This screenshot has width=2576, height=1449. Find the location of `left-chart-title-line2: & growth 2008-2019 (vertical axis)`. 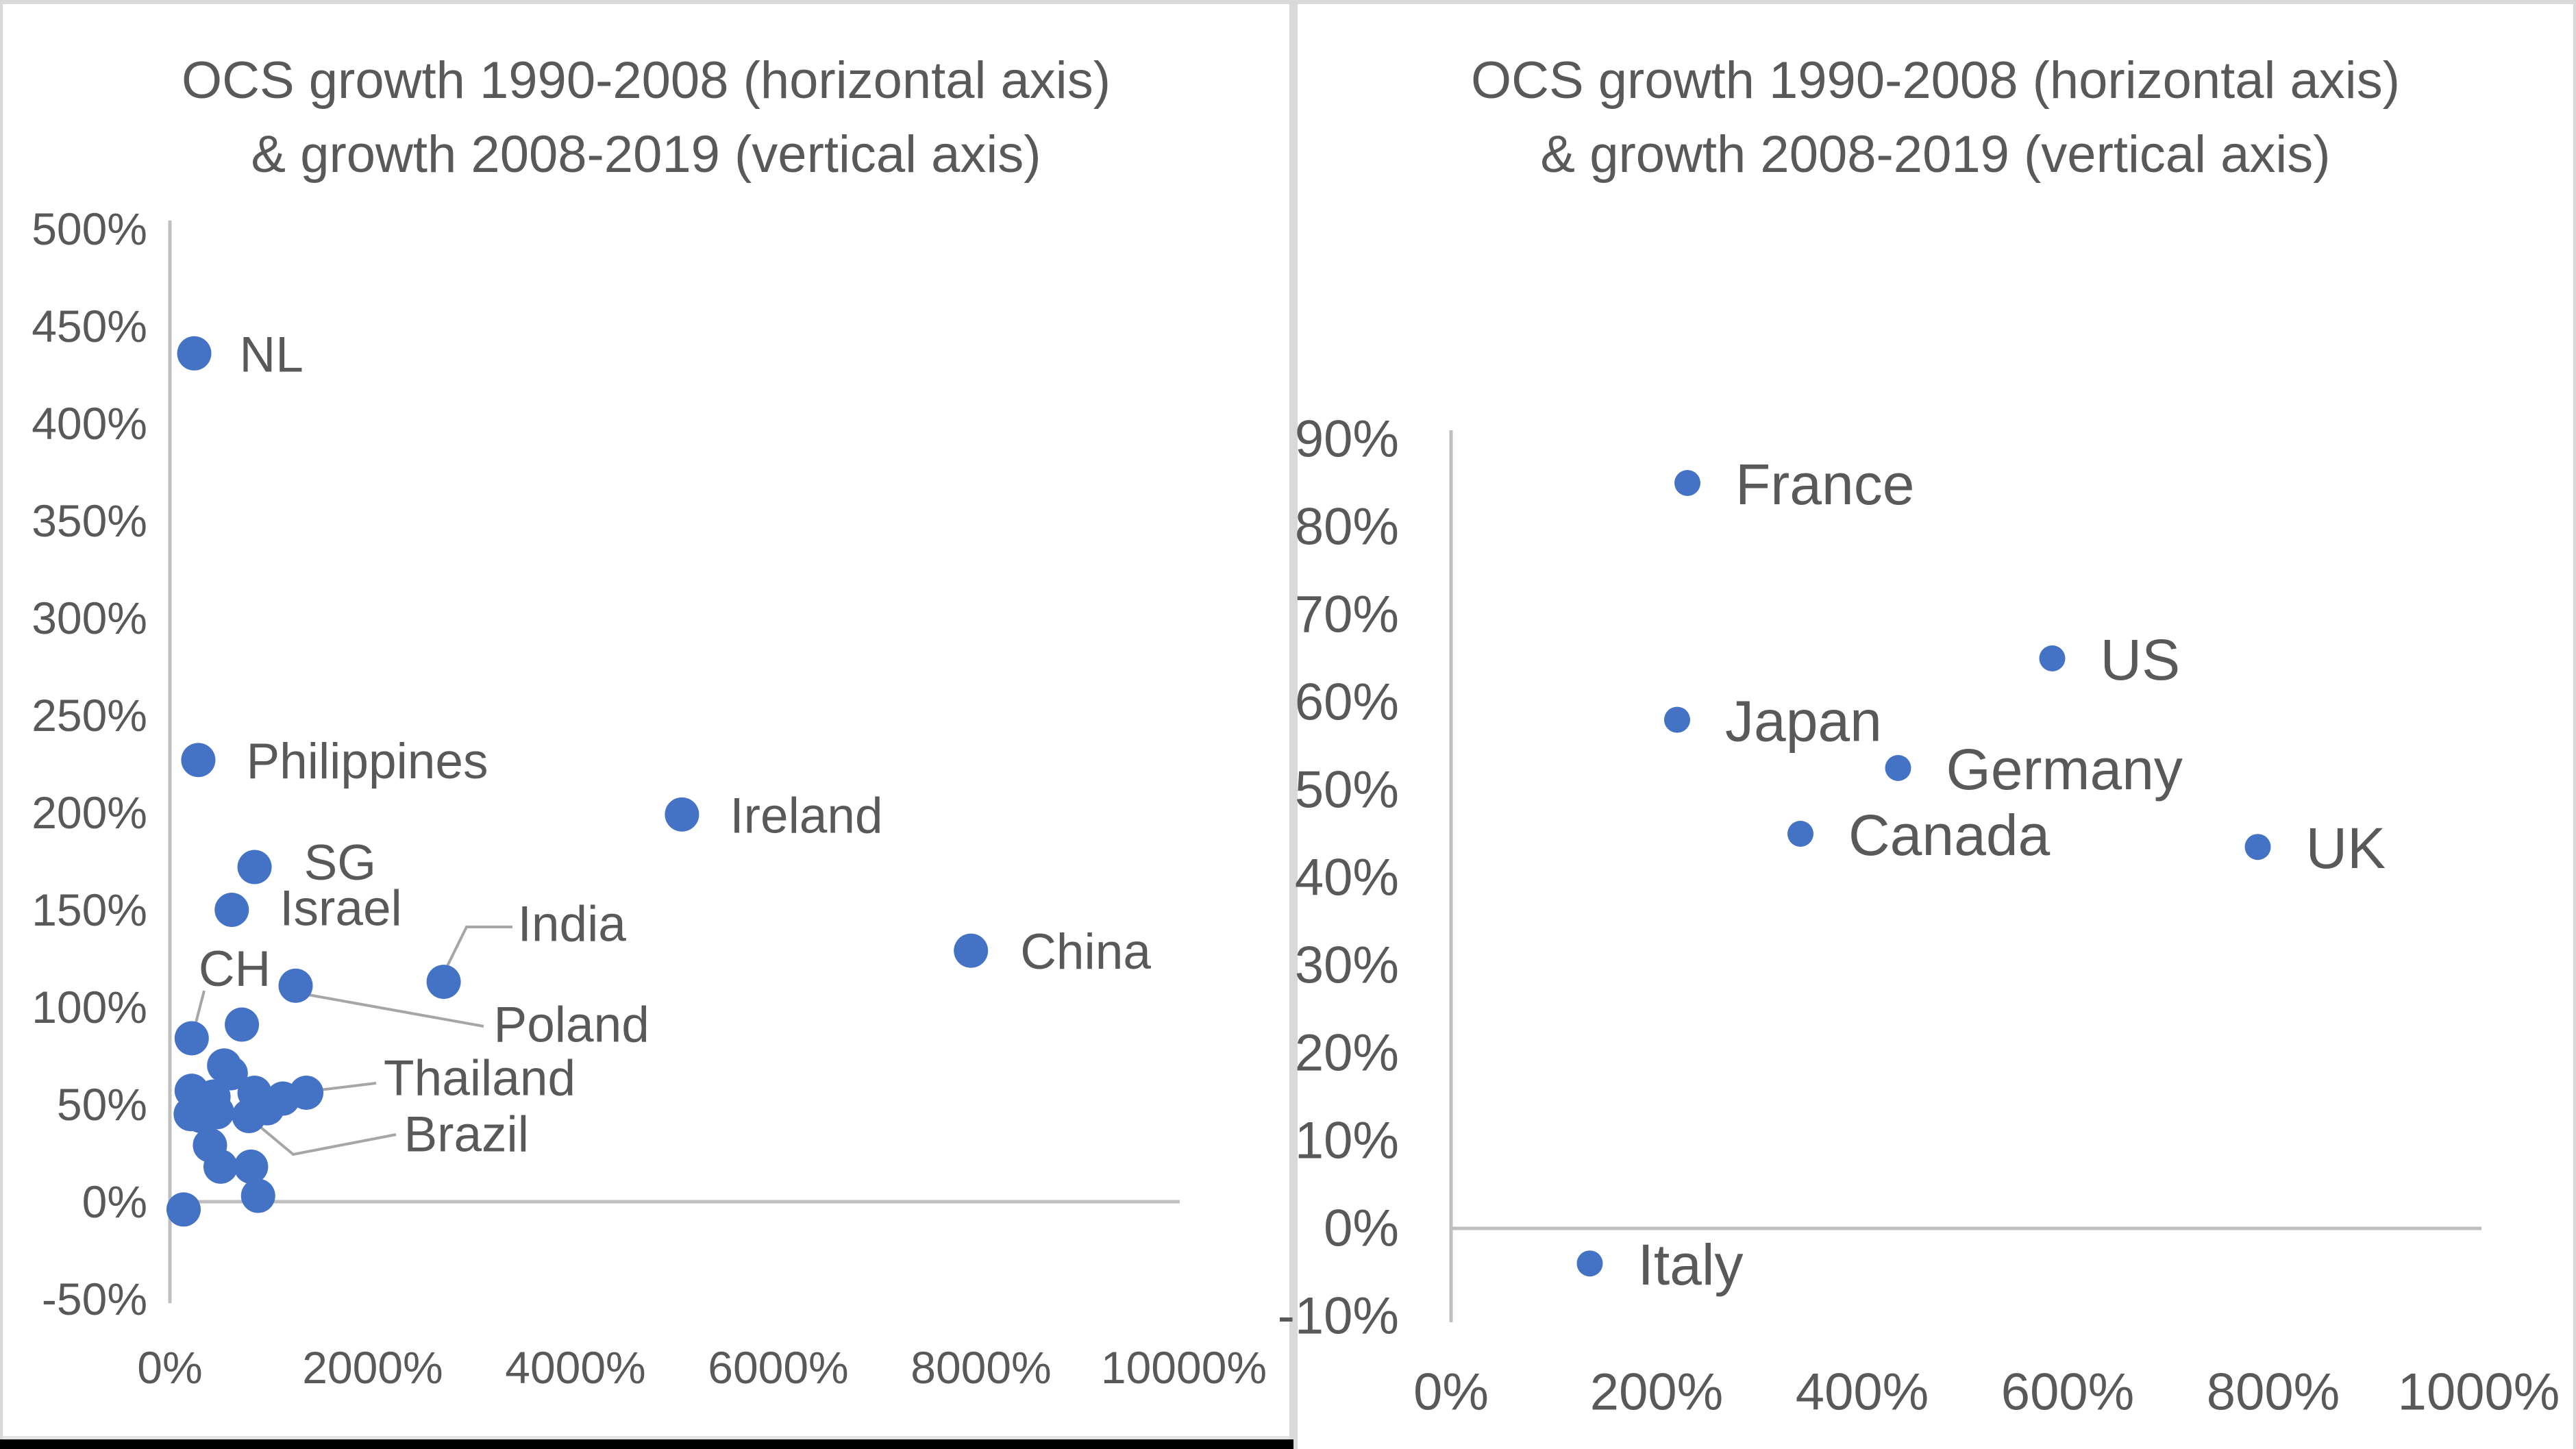

left-chart-title-line2: & growth 2008-2019 (vertical axis) is located at coordinates (646, 154).